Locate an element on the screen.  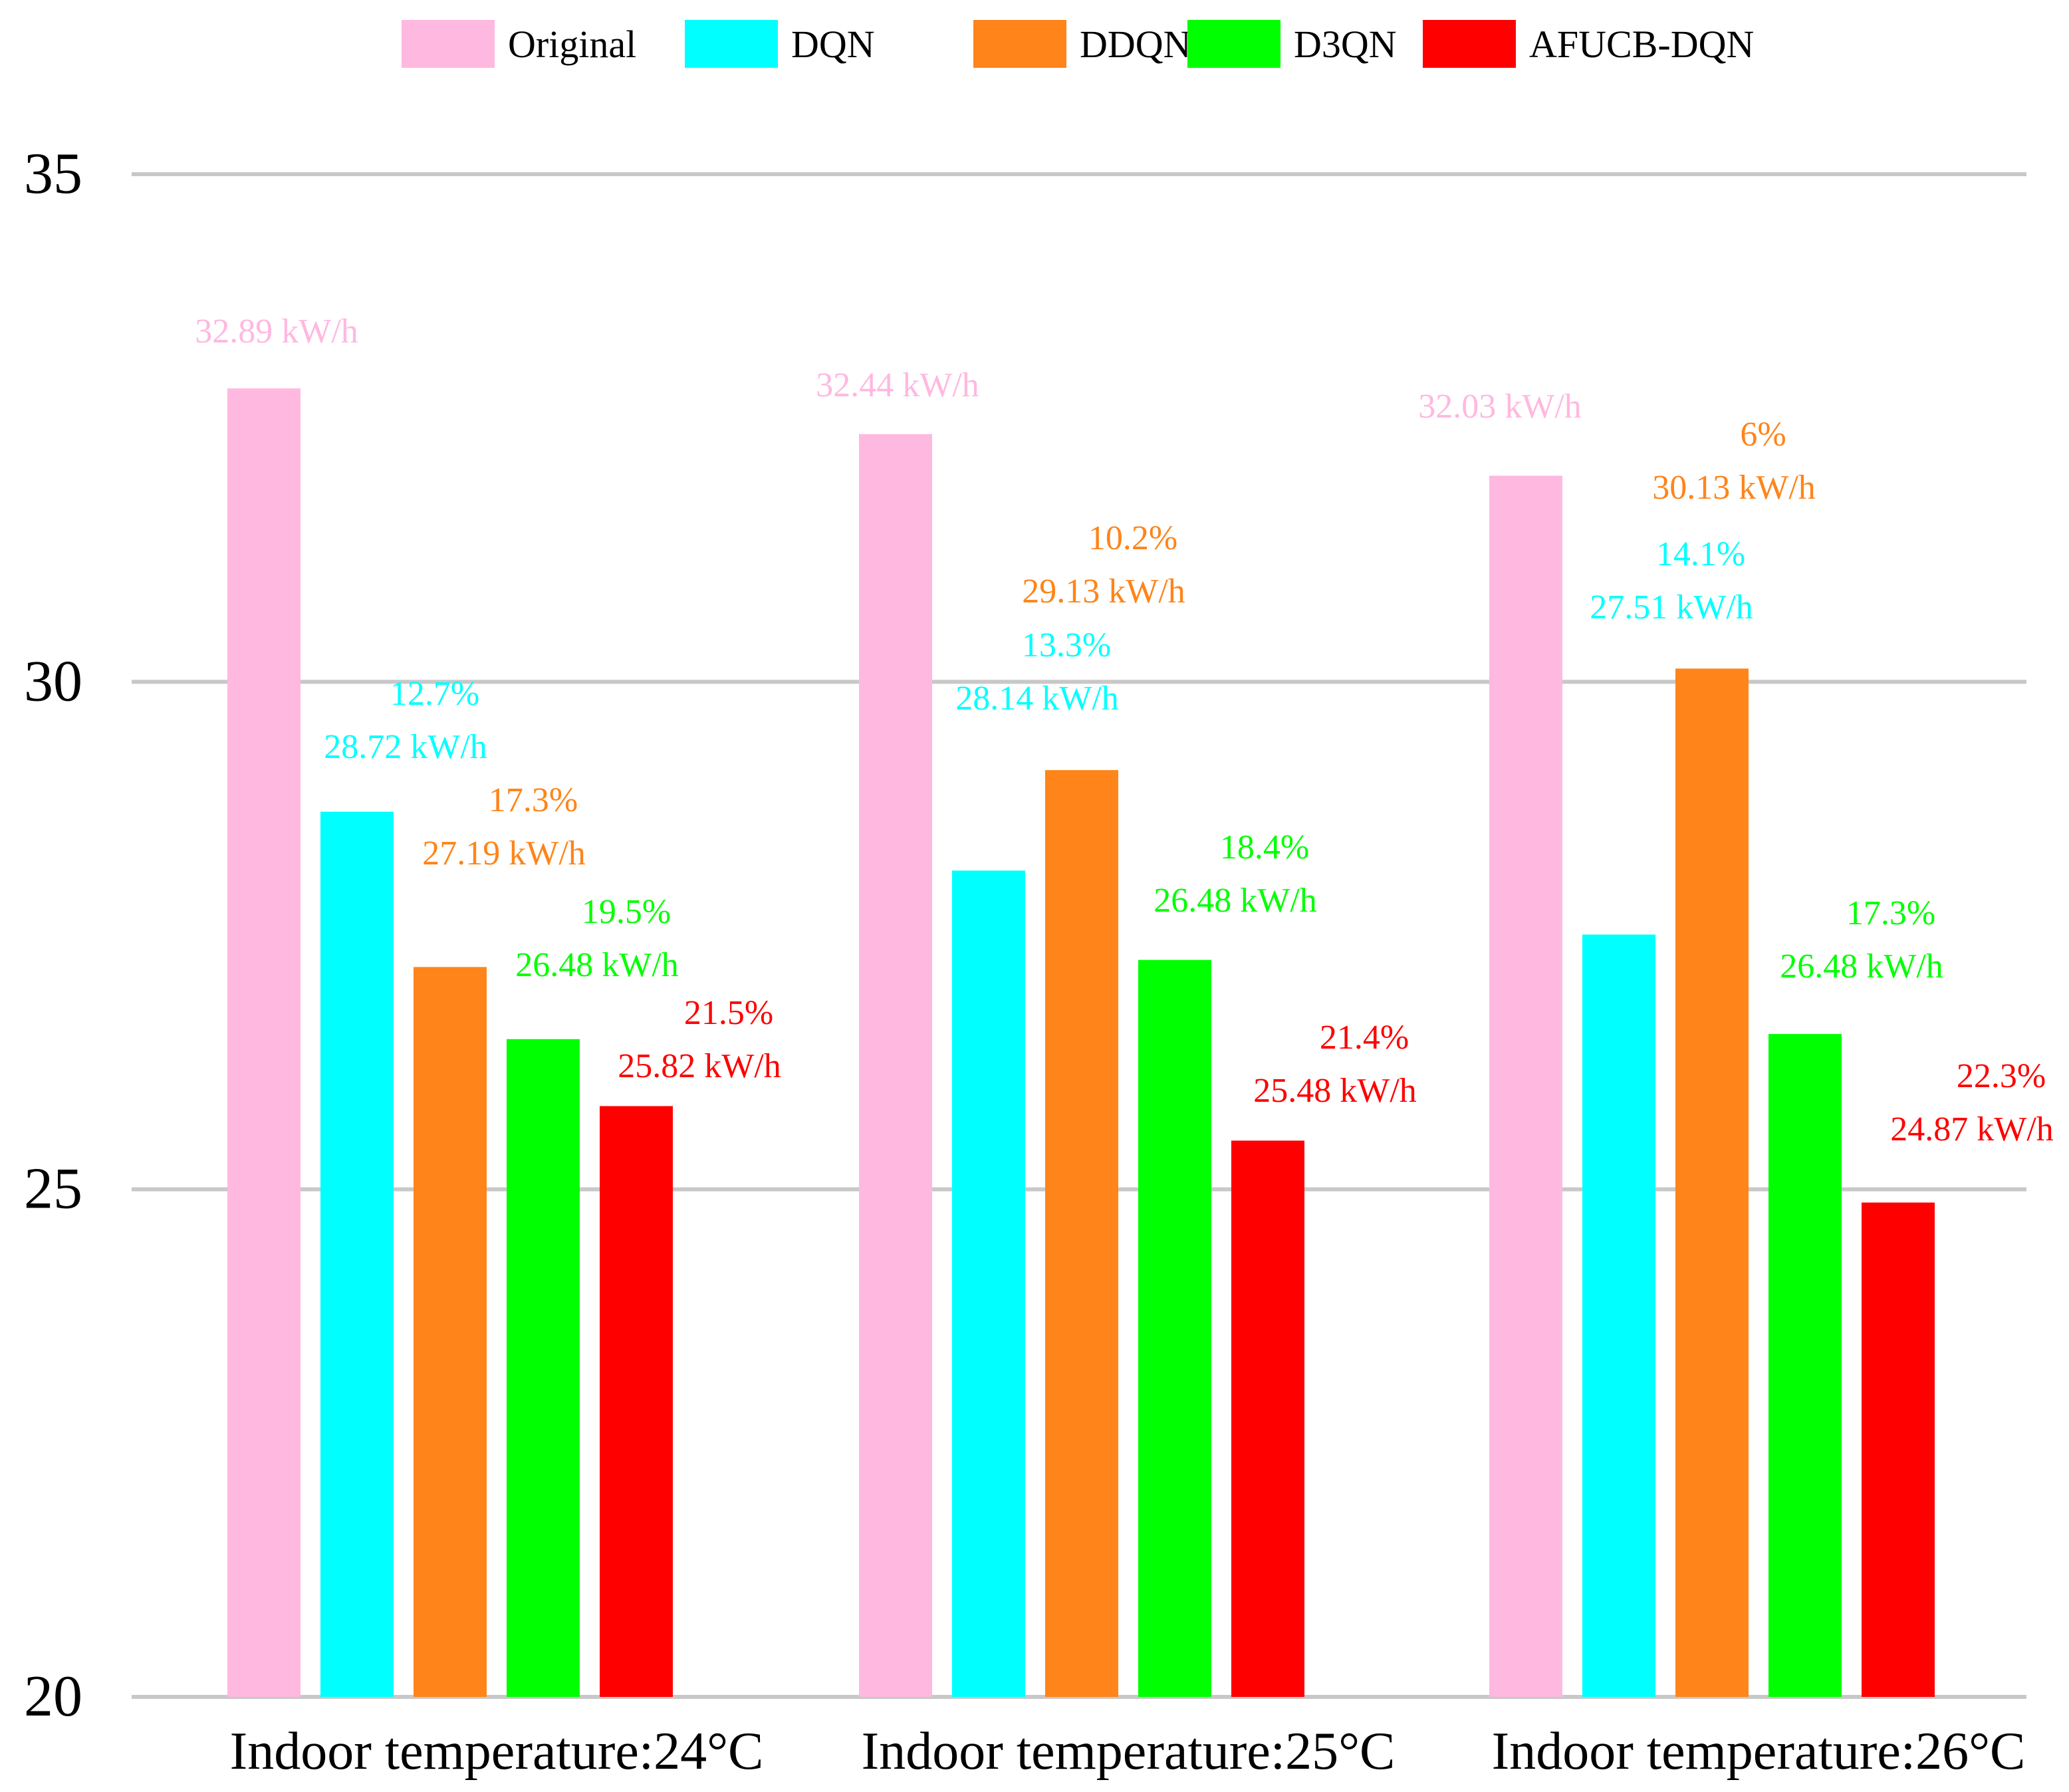
x-category-label: Indoor temperature:24°C is located at coordinates (497, 1751).